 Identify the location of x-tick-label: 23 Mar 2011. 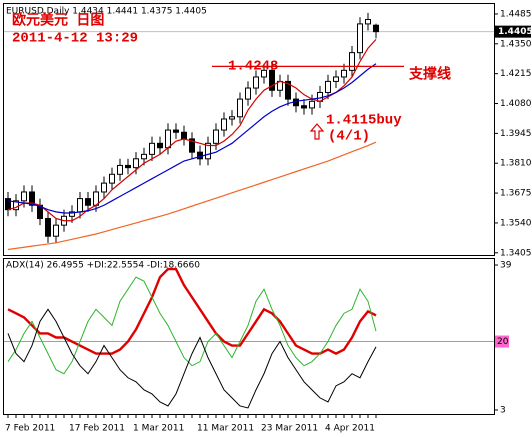
(289, 429).